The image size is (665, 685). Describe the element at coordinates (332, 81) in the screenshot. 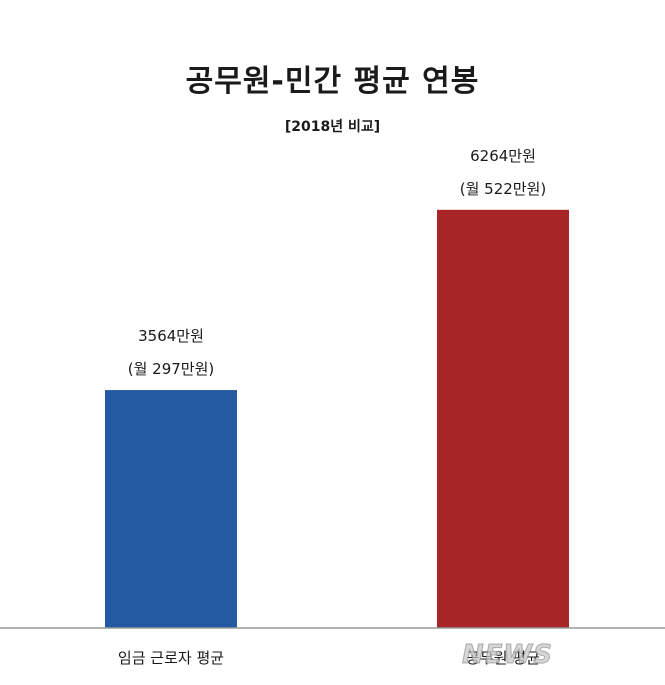

I see `chart-title: 공무원-민간 평균 연봉` at that location.